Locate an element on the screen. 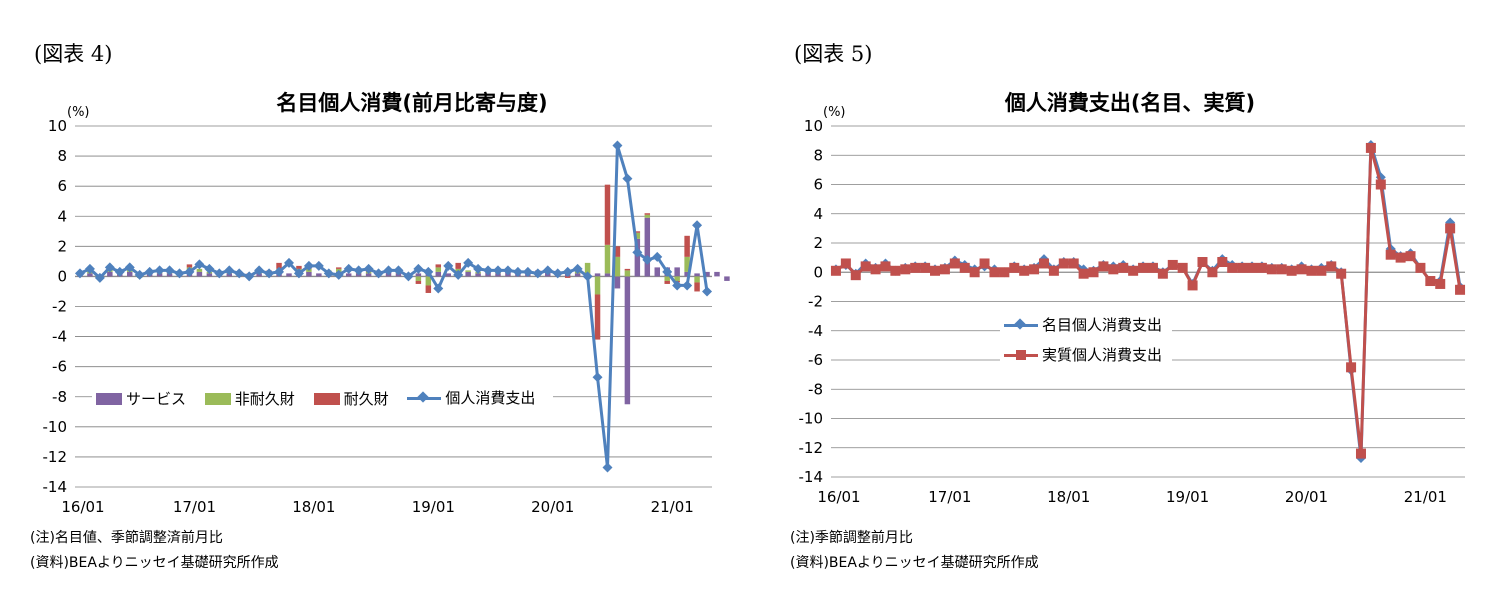 This screenshot has height=613, width=1497. durables-swatch is located at coordinates (326, 398).